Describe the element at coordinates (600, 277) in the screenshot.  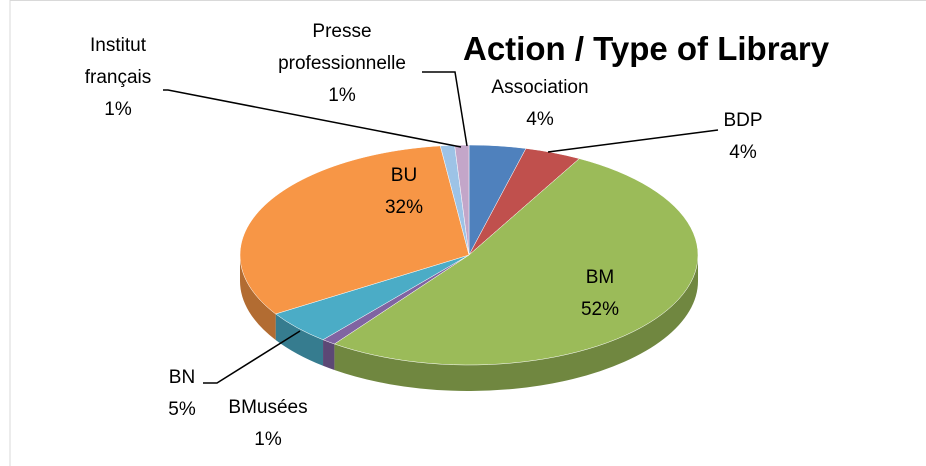
I see `category-label: BM` at that location.